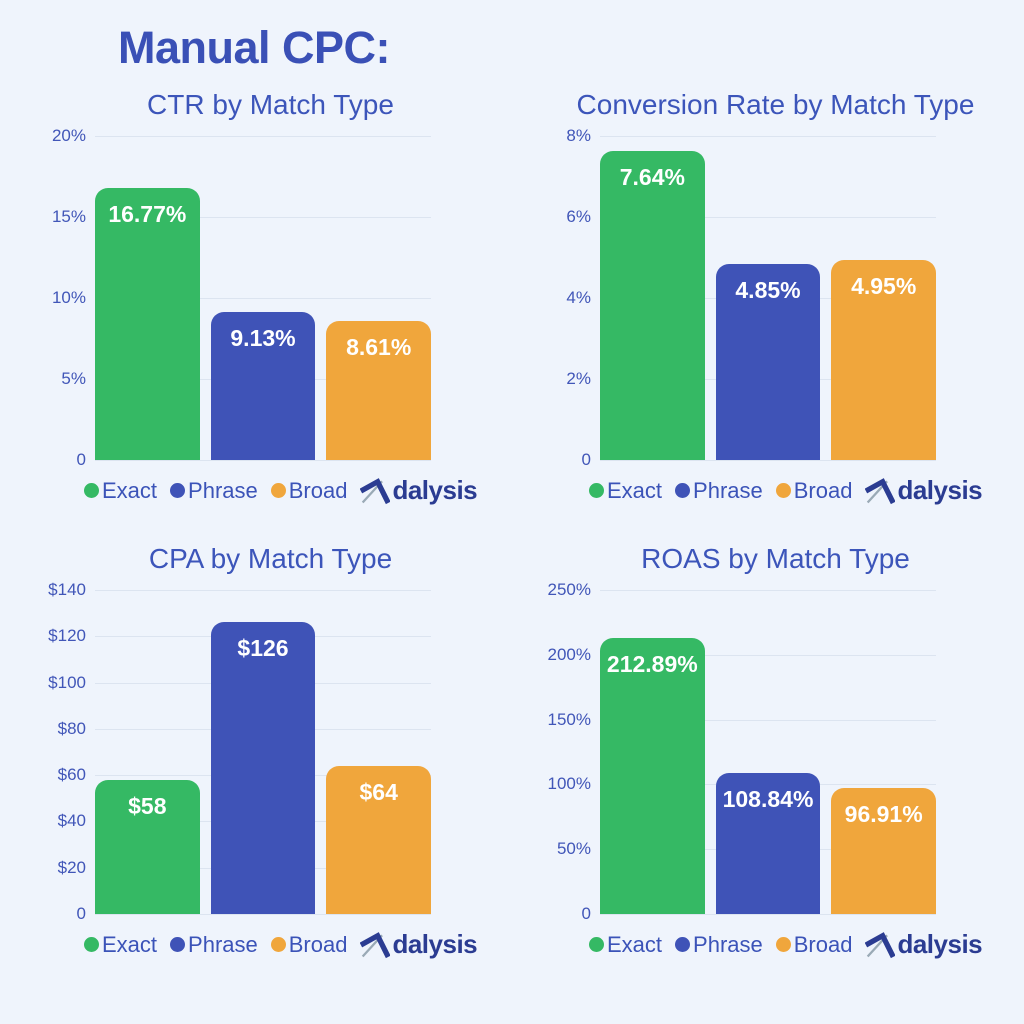  I want to click on bars-group: 7.64% 4.85% 4.95%, so click(768, 298).